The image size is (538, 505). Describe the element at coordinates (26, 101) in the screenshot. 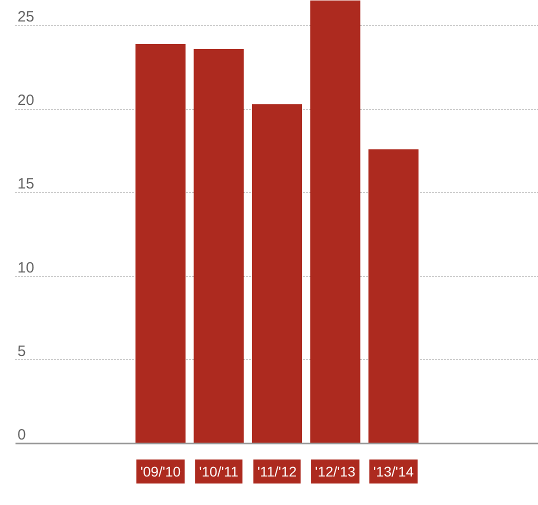

I see `y-tick-label: 20` at that location.